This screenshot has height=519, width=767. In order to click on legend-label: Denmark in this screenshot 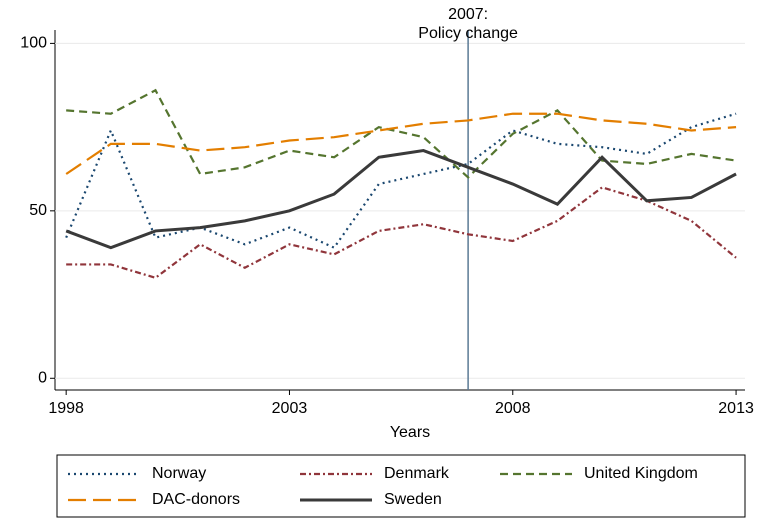, I will do `click(417, 473)`.